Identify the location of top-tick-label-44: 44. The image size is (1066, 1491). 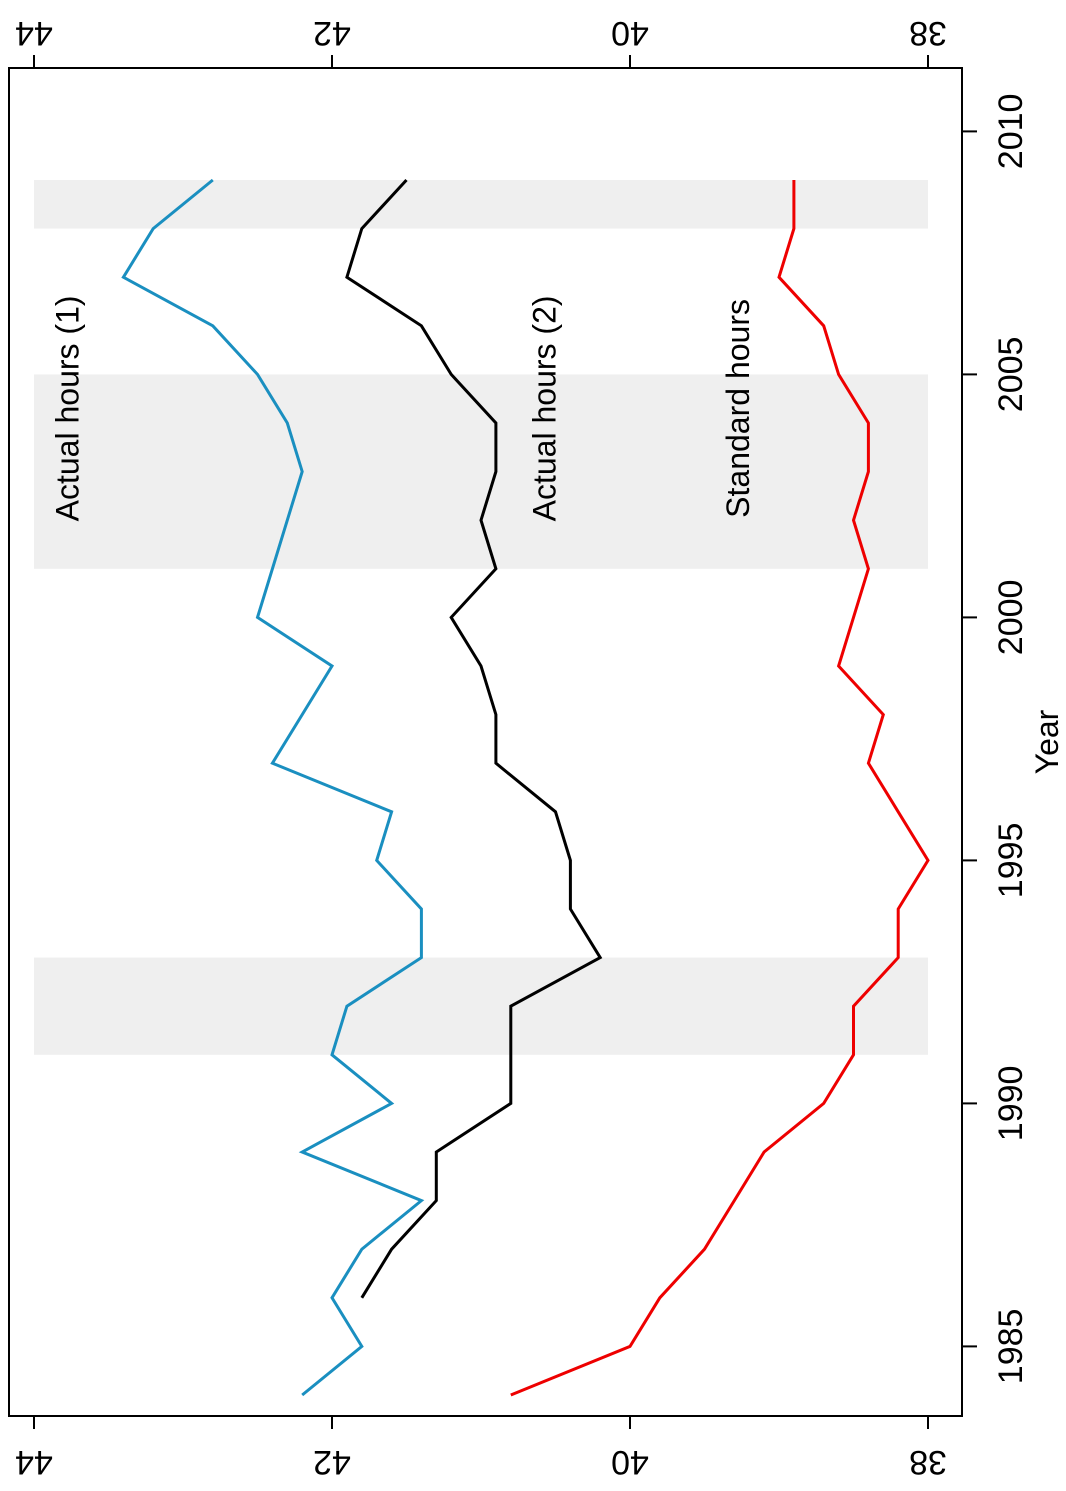
(34, 33).